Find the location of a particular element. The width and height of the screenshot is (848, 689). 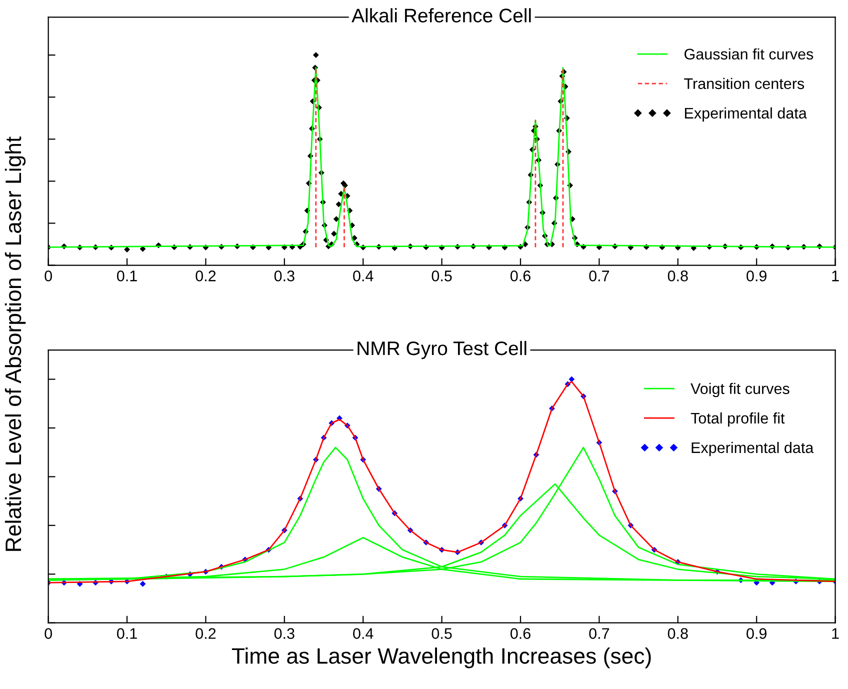

legend-label: Voigt fit curves is located at coordinates (740, 390).